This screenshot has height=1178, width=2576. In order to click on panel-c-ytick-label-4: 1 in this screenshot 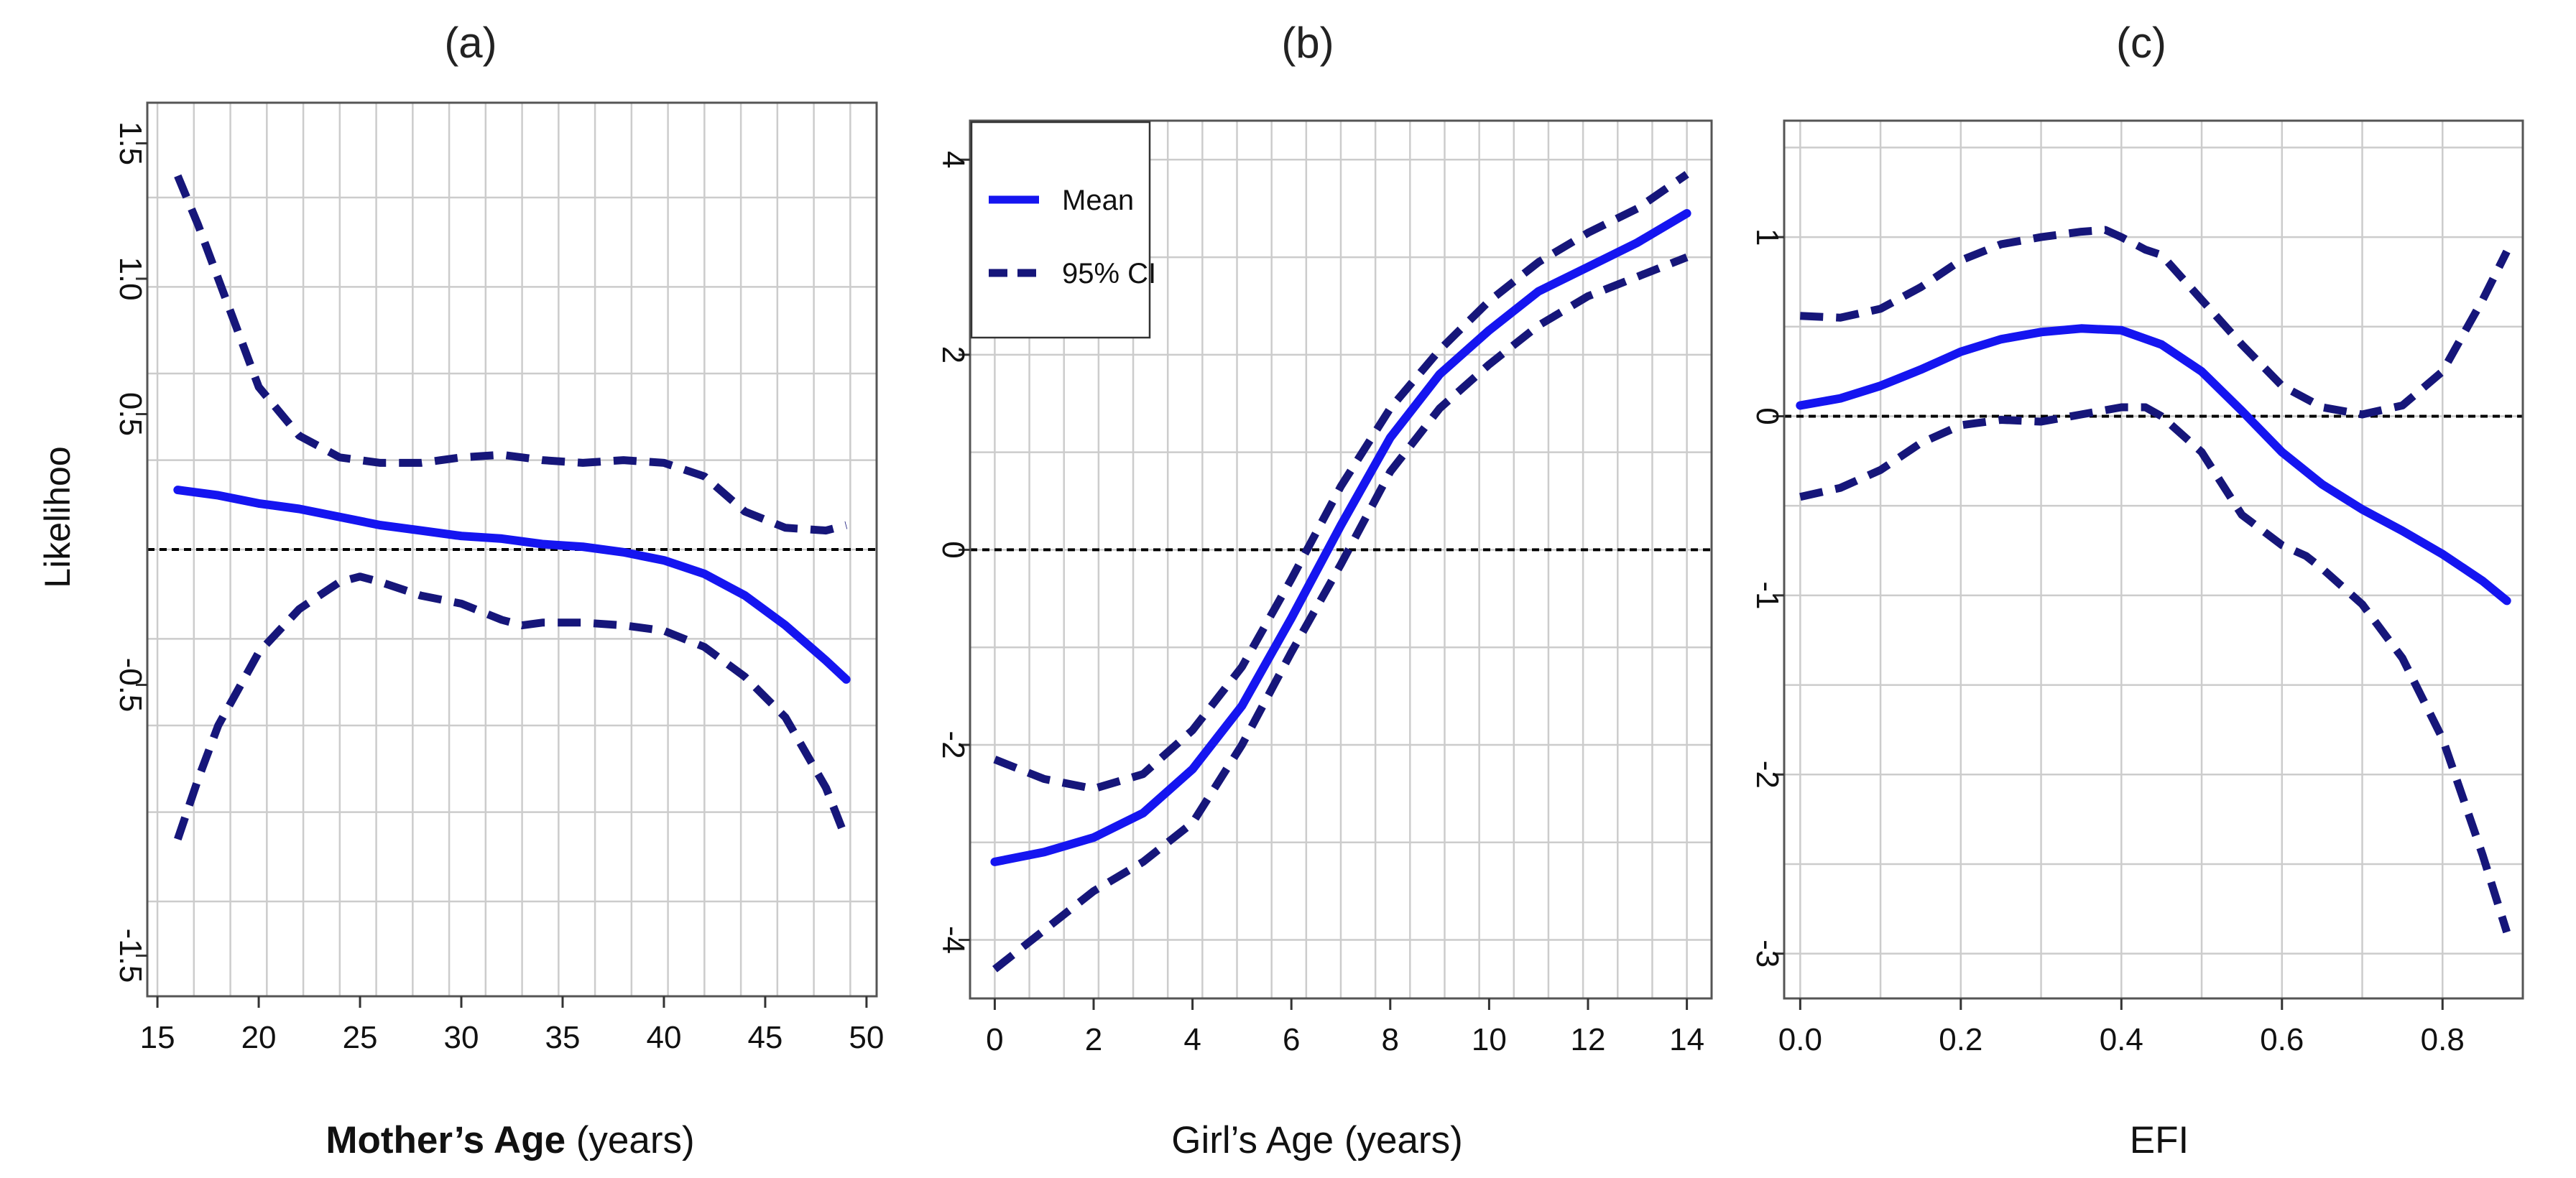, I will do `click(1767, 237)`.